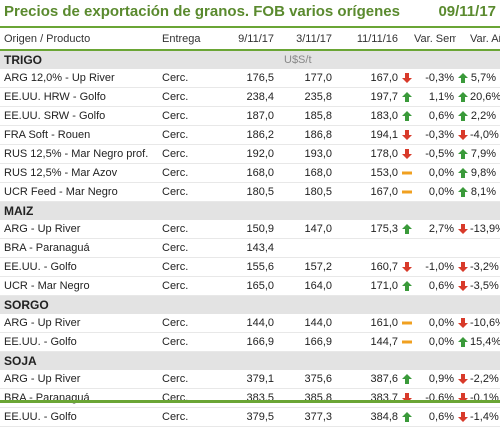 The width and height of the screenshot is (500, 427). I want to click on cell-ano: -2,2%, so click(485, 379).